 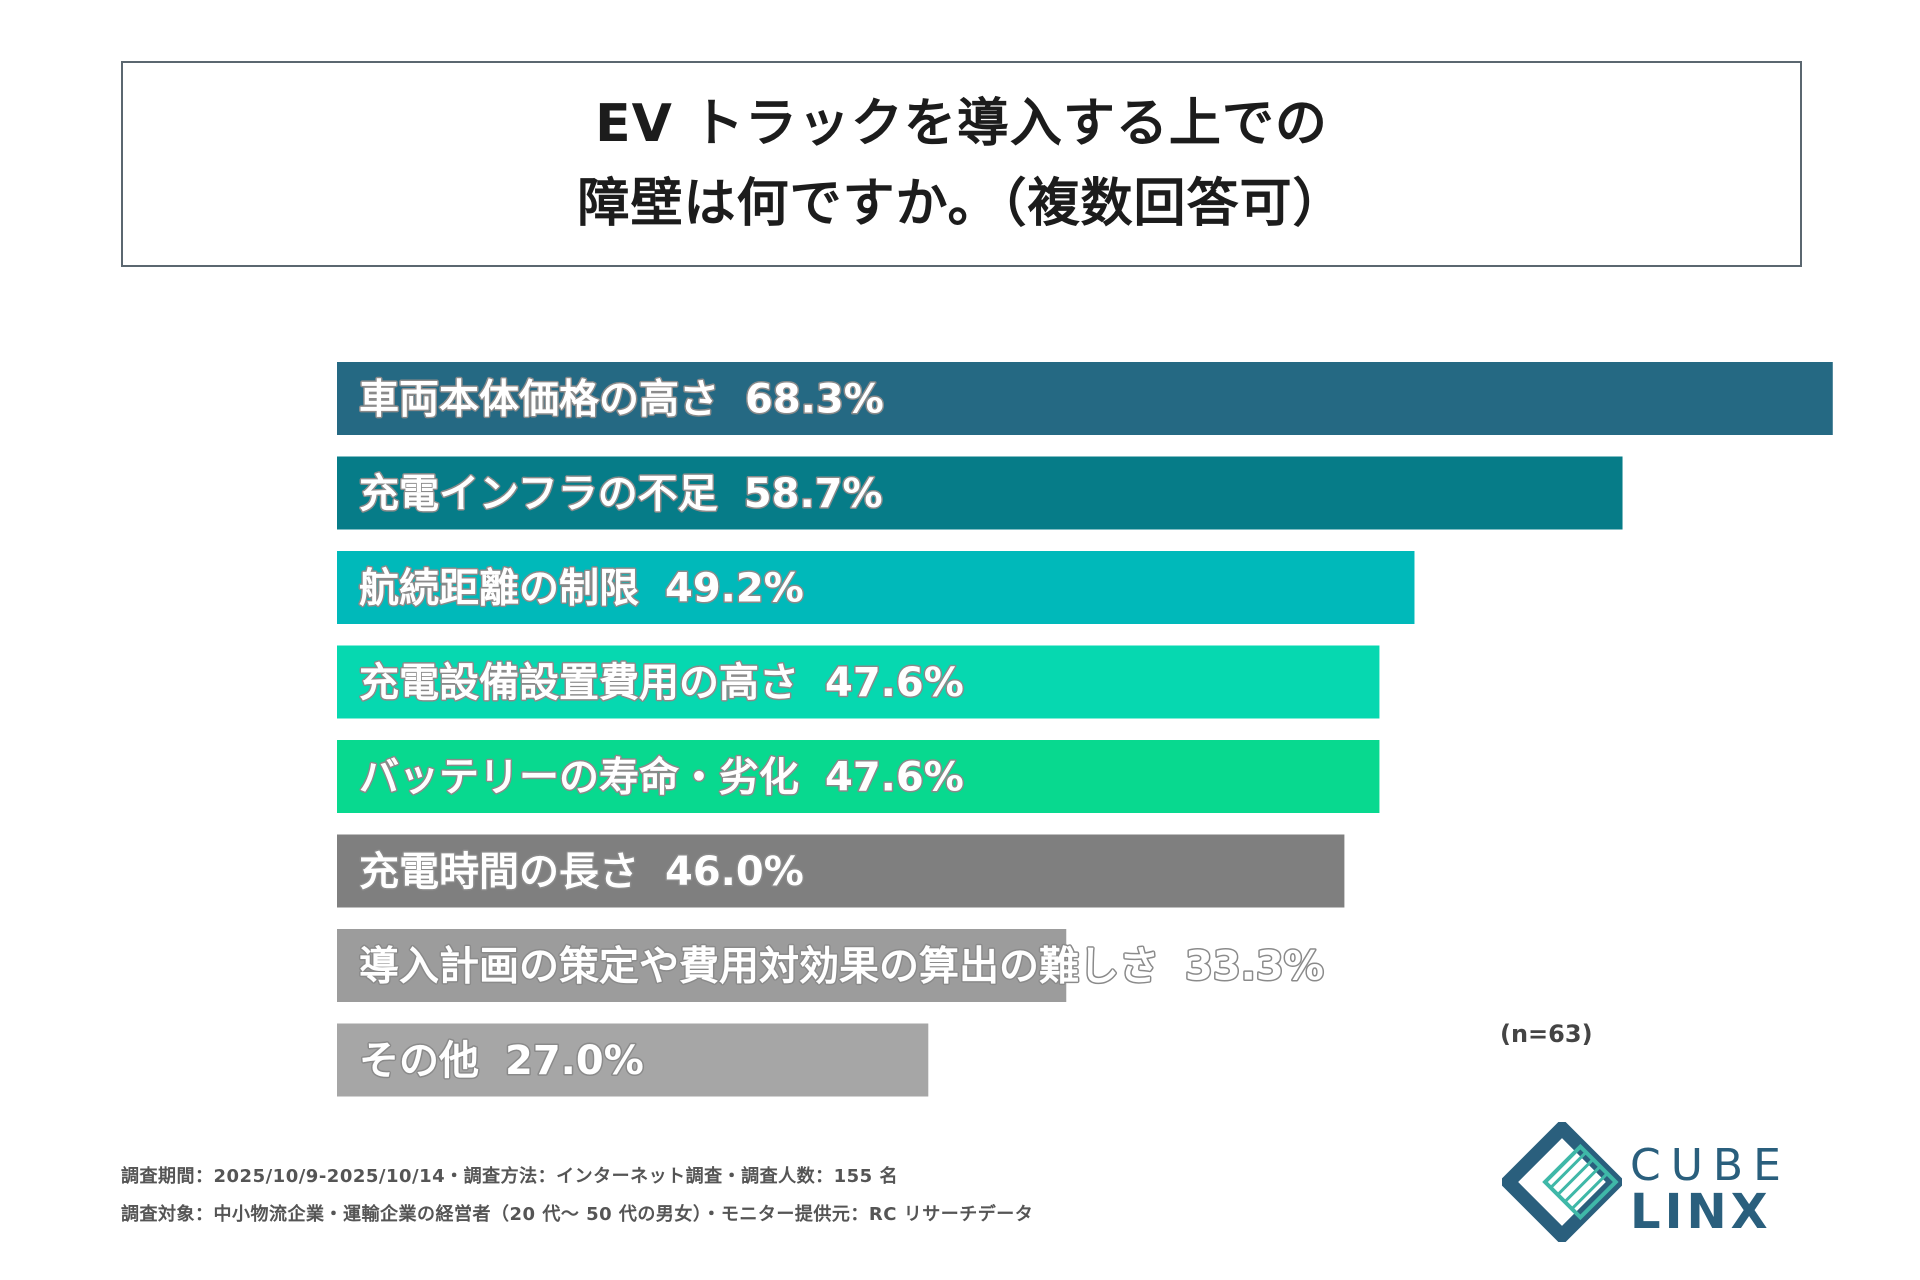 I want to click on cube-linx-logo: CUBE LINX, so click(x=1657, y=1182).